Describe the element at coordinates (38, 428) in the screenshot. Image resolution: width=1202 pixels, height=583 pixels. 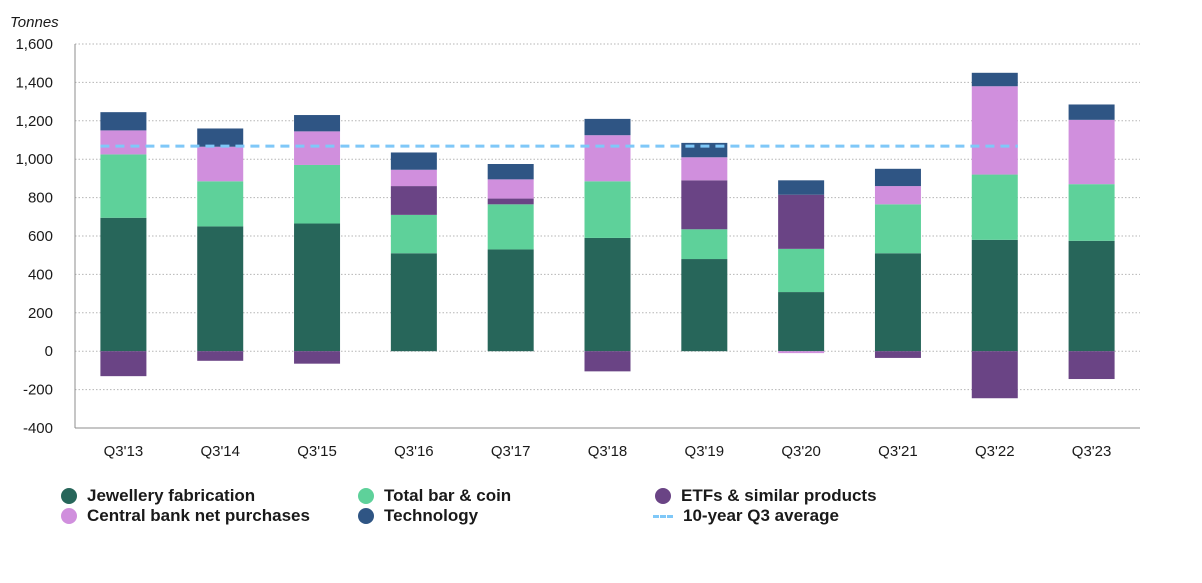
I see `y-tick-label: -400` at that location.